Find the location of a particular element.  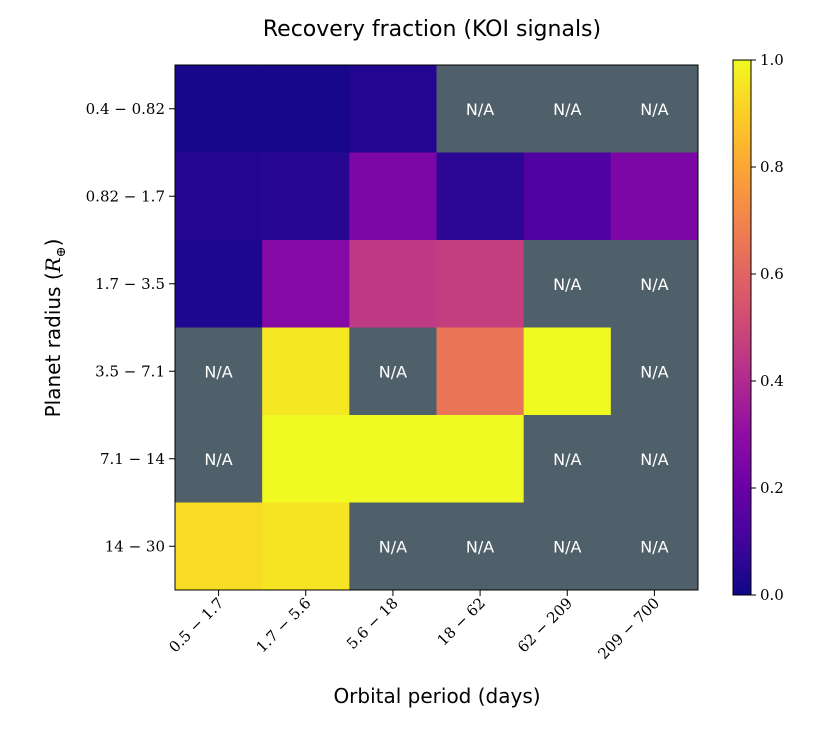

colorbar-tick-label: 0.0 is located at coordinates (772, 595).